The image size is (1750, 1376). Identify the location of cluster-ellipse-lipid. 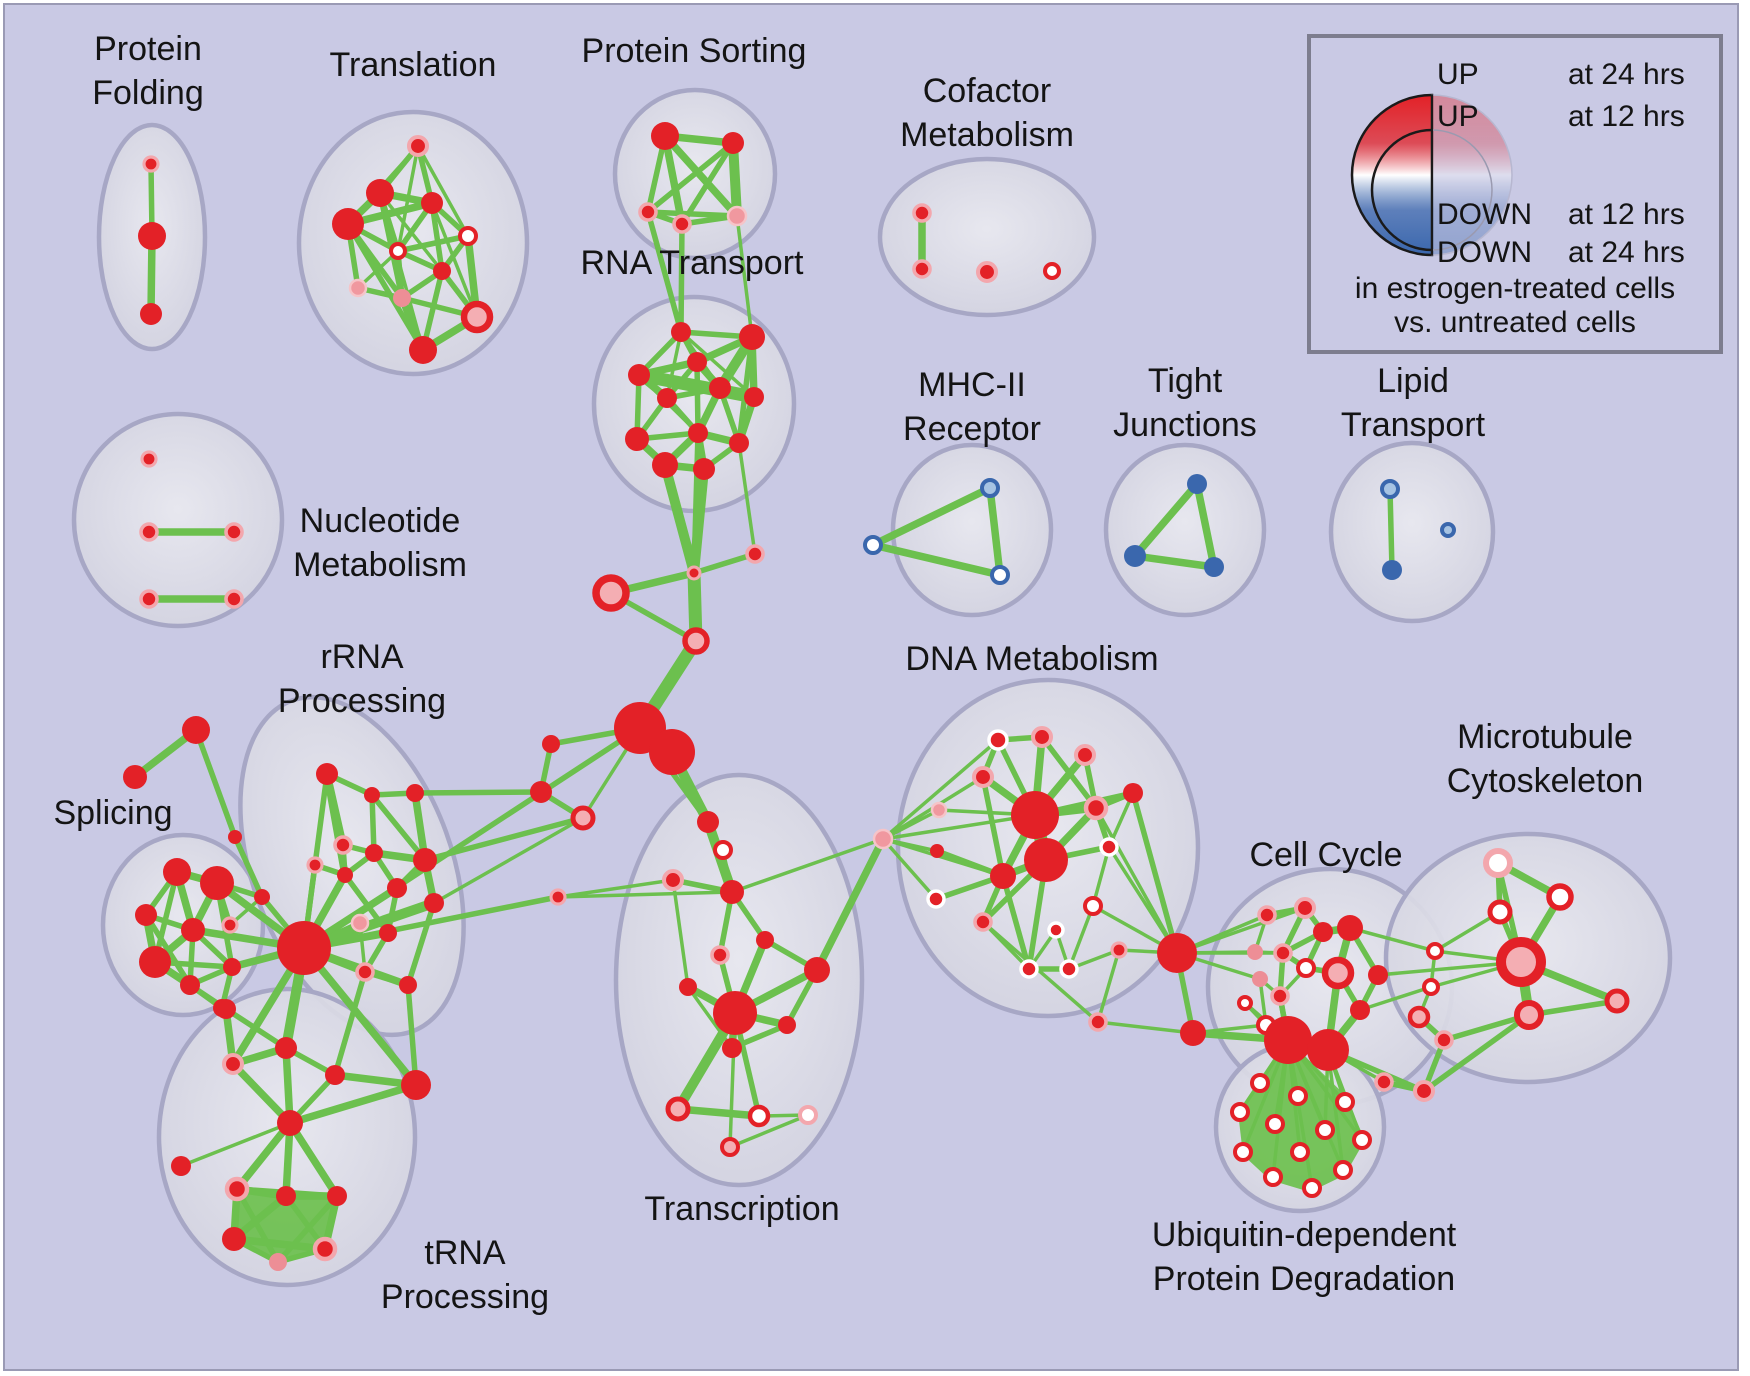
(1412, 532).